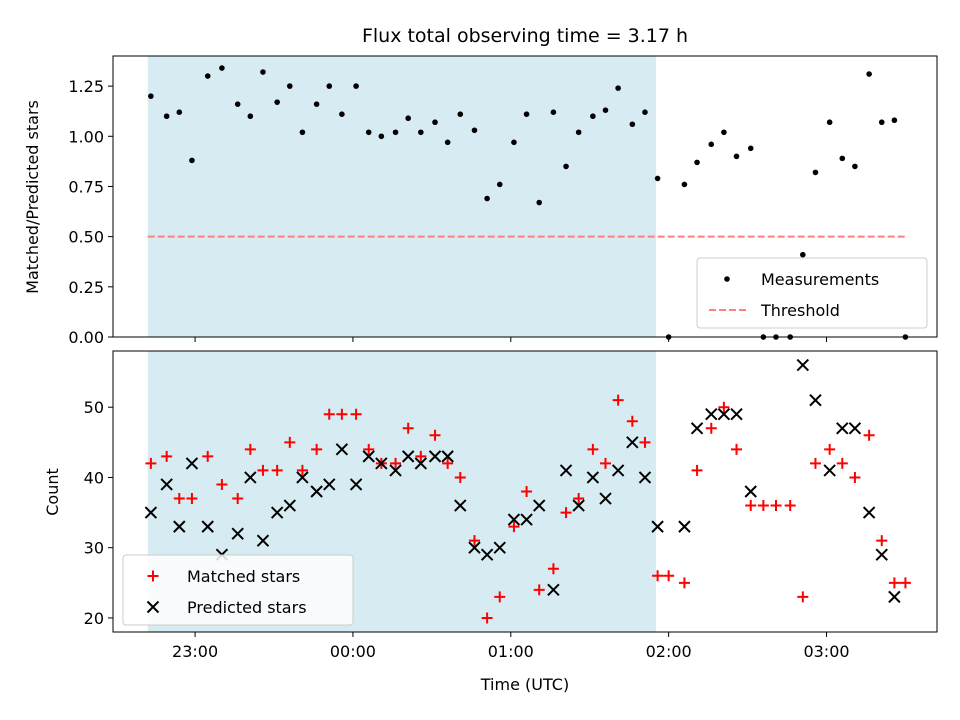 The height and width of the screenshot is (720, 960). What do you see at coordinates (195, 651) in the screenshot?
I see `x-tick-label: 23:00` at bounding box center [195, 651].